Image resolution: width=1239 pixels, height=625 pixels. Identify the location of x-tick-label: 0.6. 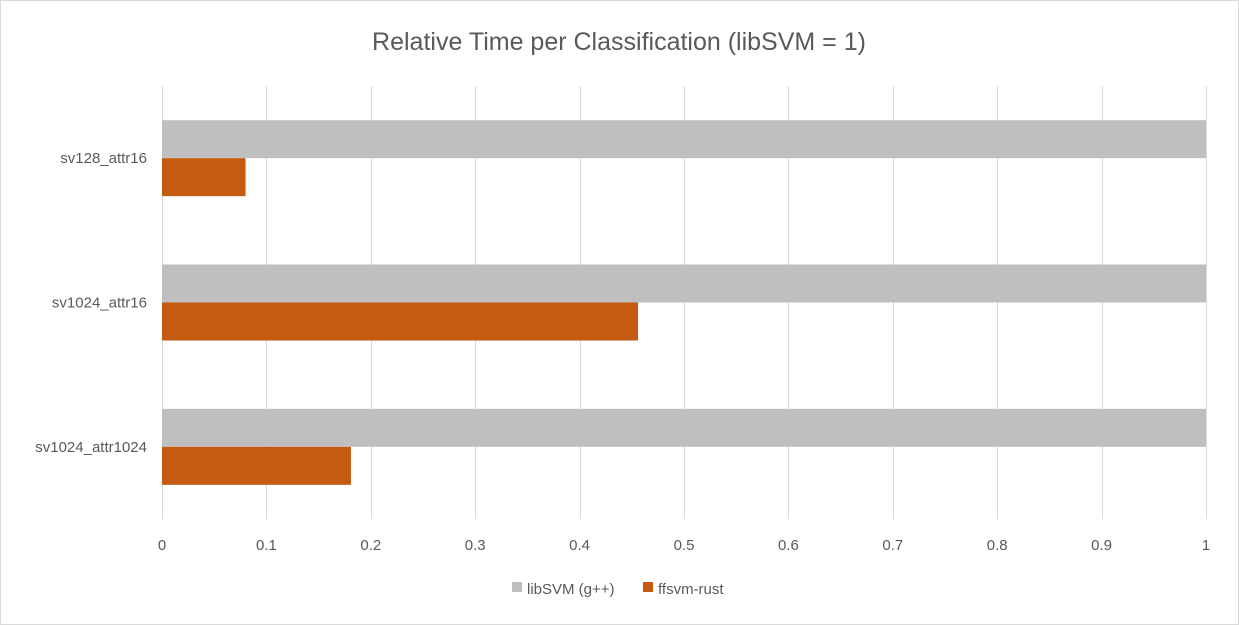
(788, 545).